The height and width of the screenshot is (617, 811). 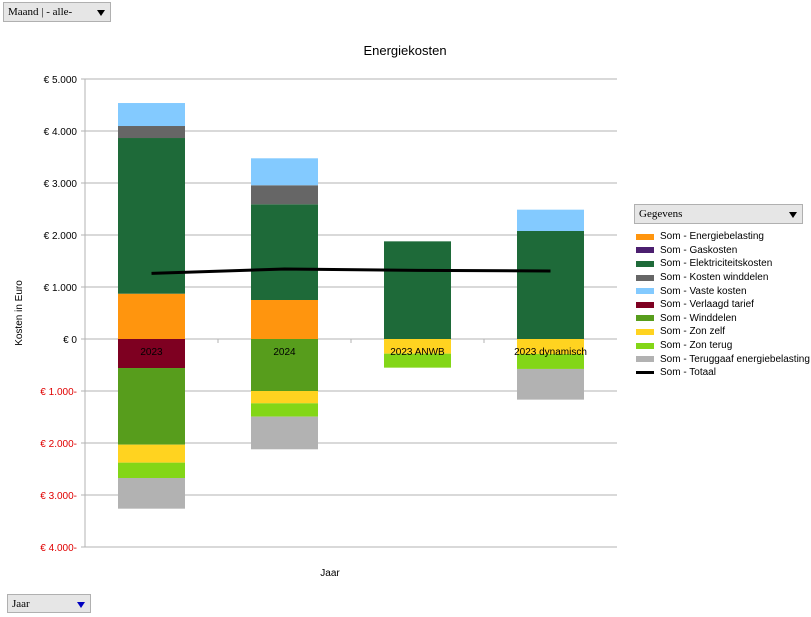 What do you see at coordinates (699, 250) in the screenshot?
I see `legend-label: Som - Gaskosten` at bounding box center [699, 250].